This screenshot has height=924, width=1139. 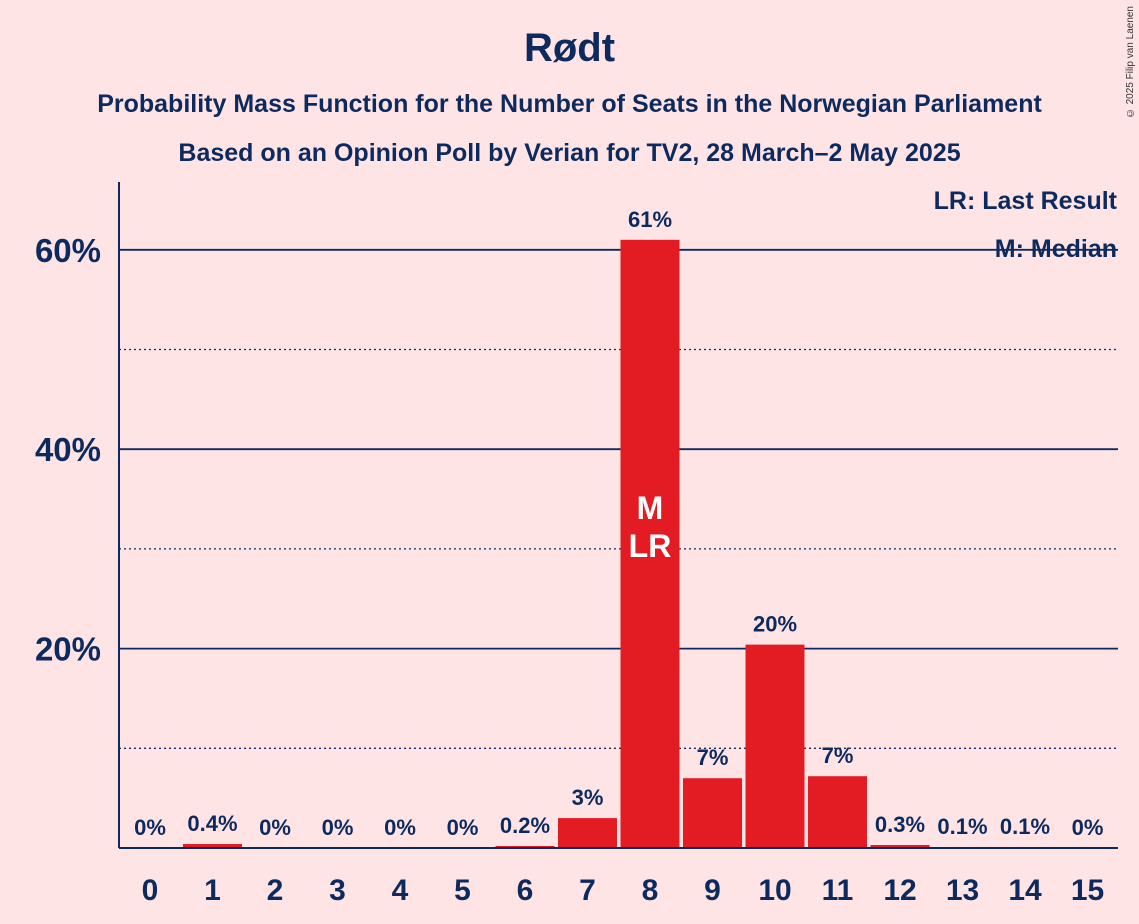 What do you see at coordinates (1087, 890) in the screenshot?
I see `x-tick-label: 15` at bounding box center [1087, 890].